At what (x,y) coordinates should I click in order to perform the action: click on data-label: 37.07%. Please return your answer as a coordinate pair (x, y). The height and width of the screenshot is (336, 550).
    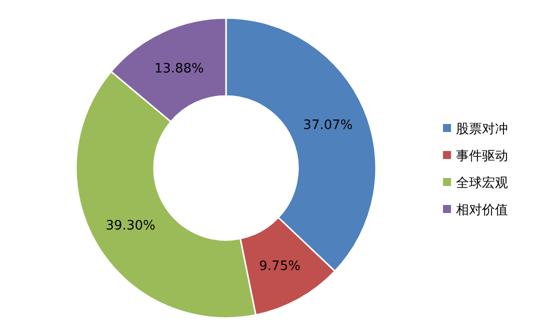
    Looking at the image, I should click on (328, 126).